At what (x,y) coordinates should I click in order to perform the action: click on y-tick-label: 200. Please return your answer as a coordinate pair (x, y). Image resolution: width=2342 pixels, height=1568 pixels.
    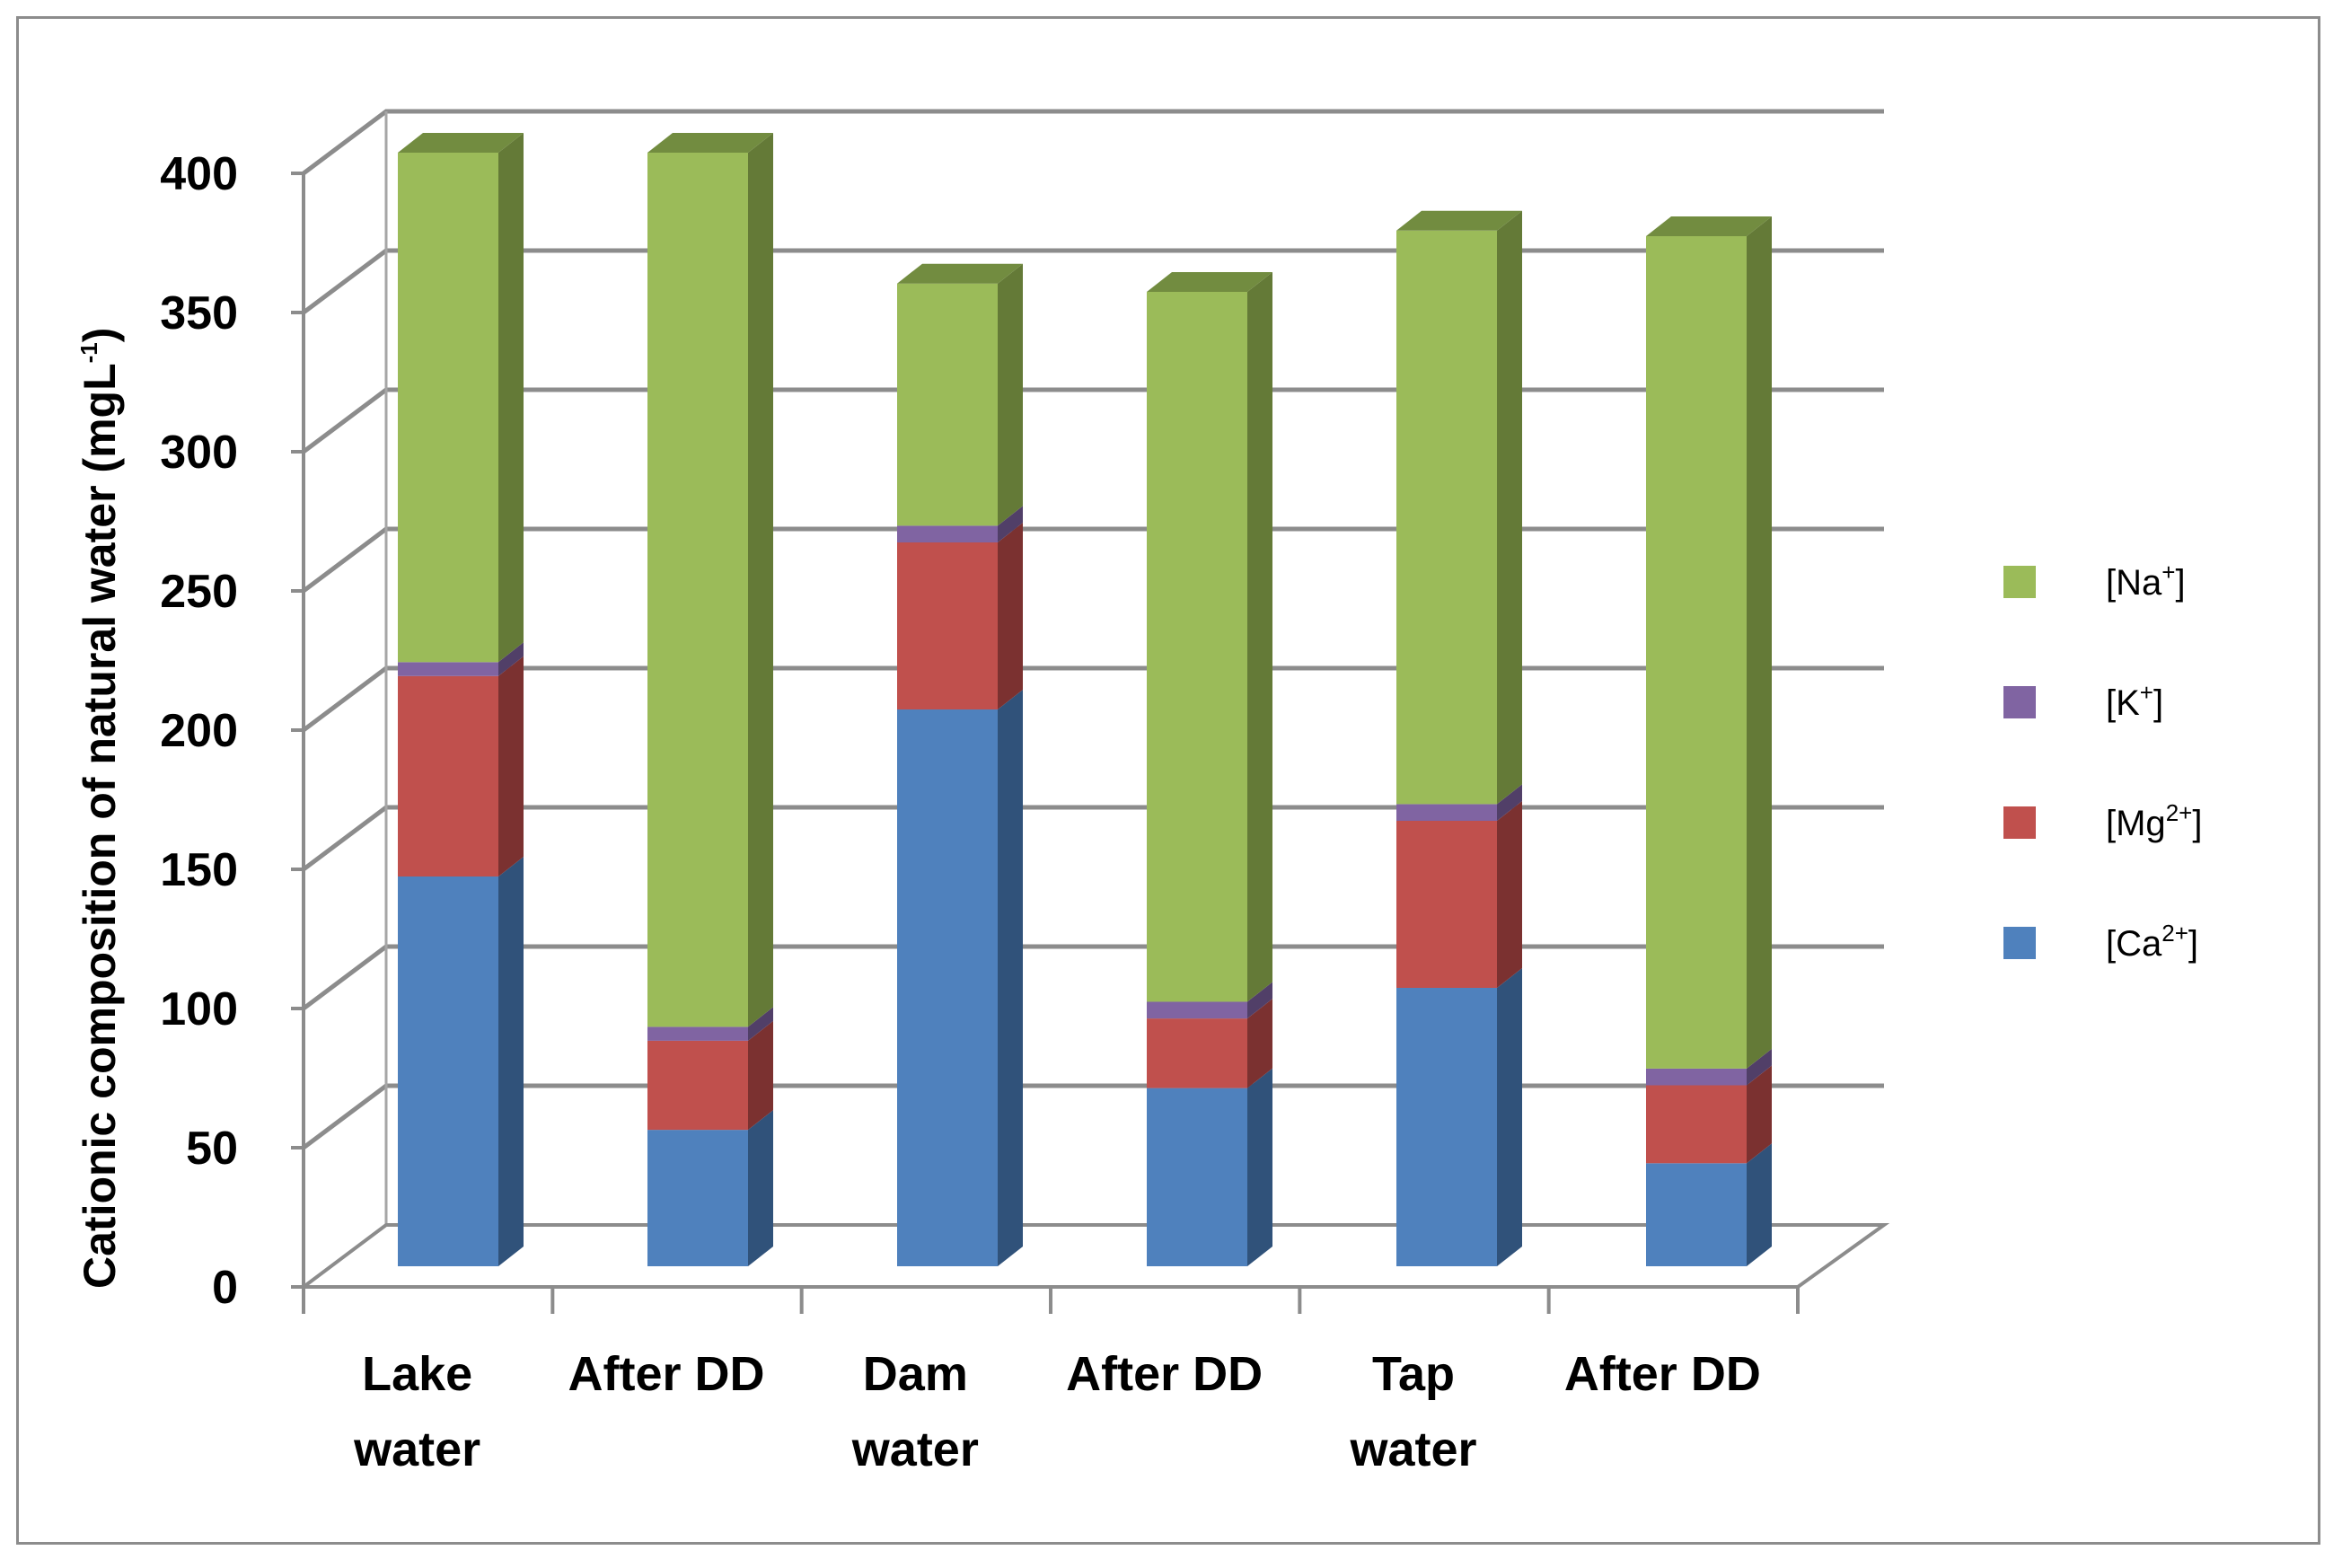
    Looking at the image, I should click on (199, 731).